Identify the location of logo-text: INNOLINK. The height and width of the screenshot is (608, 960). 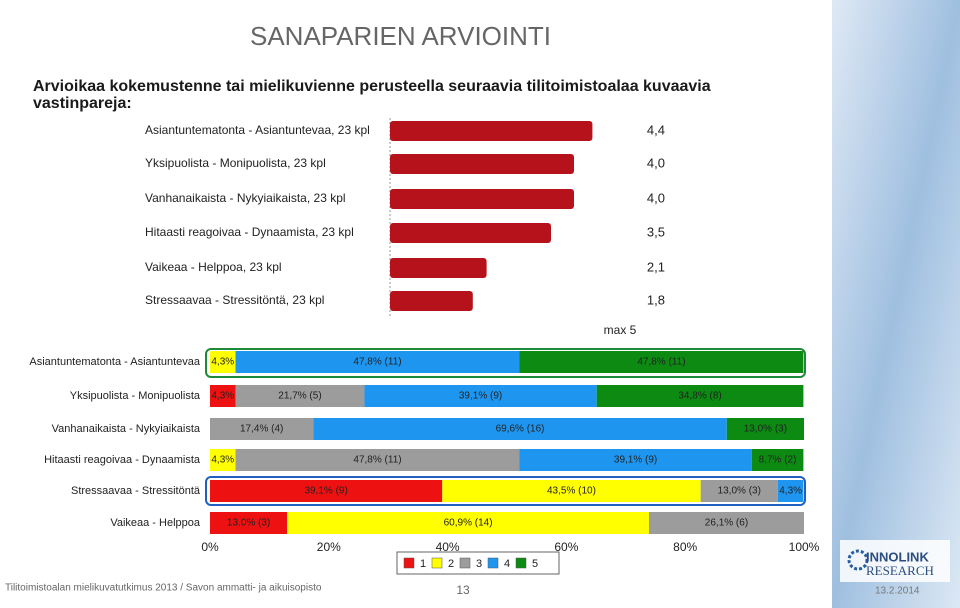
(897, 556).